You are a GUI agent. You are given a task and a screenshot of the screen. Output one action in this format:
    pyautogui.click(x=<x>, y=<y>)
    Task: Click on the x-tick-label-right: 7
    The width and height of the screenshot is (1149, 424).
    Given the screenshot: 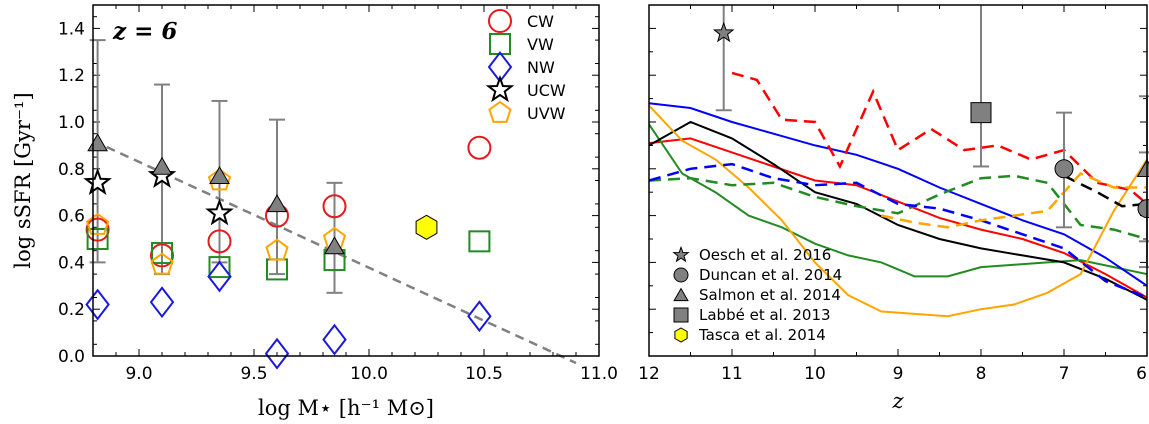 What is the action you would take?
    pyautogui.click(x=1064, y=374)
    